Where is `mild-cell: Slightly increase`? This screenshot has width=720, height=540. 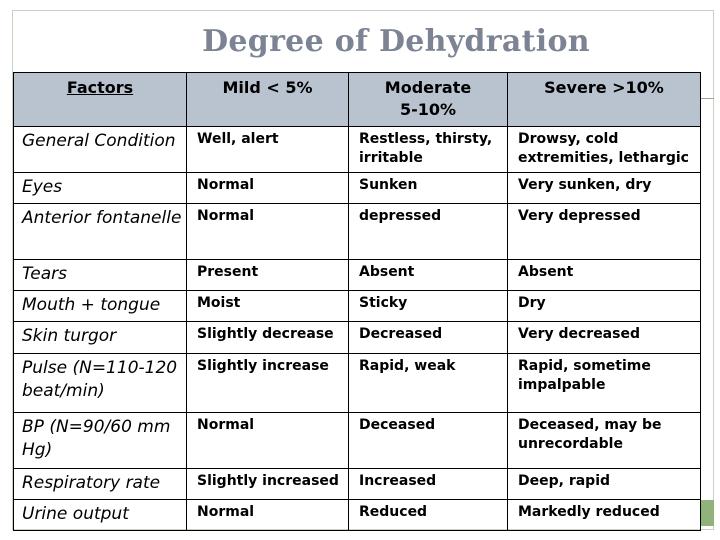 mild-cell: Slightly increase is located at coordinates (267, 383).